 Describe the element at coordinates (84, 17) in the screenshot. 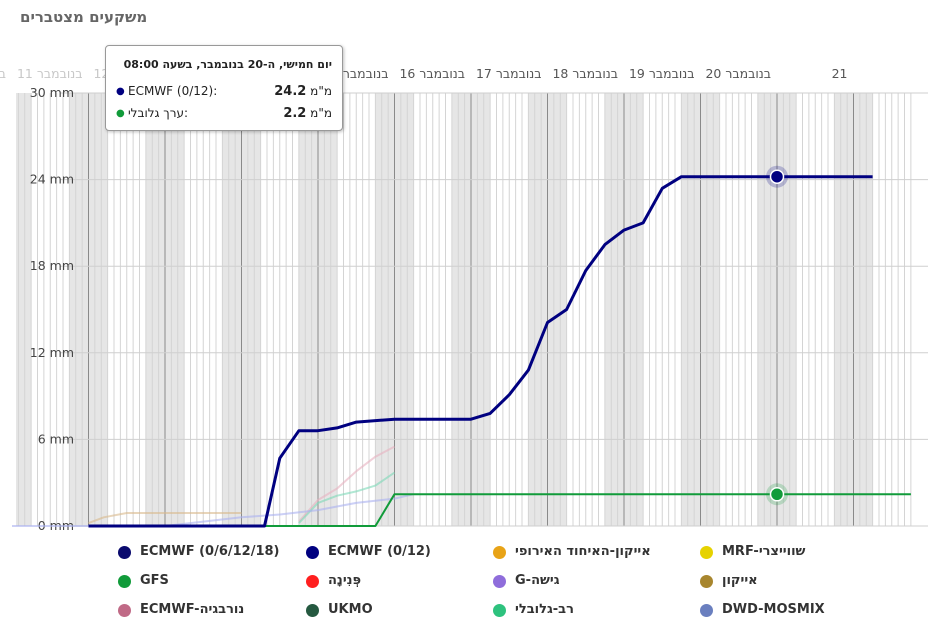

I see `chart-title: משקעים מצטברים` at that location.